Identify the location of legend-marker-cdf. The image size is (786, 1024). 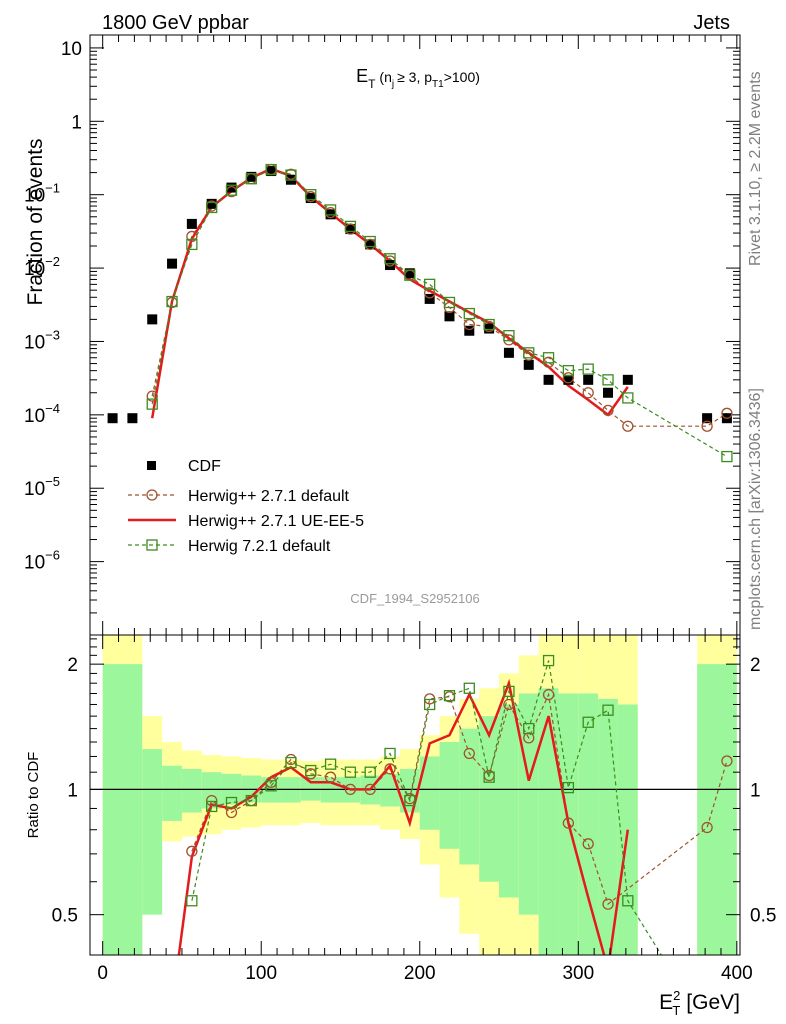
(151, 465).